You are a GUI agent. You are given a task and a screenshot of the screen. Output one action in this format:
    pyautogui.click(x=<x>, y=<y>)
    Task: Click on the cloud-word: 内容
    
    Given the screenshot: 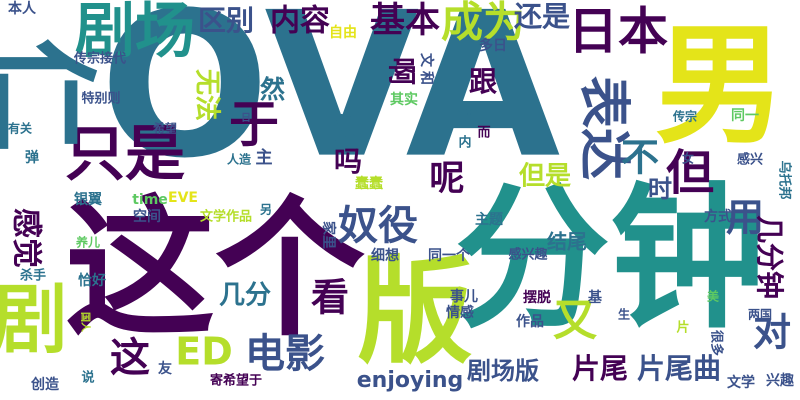 What is the action you would take?
    pyautogui.click(x=300, y=21)
    